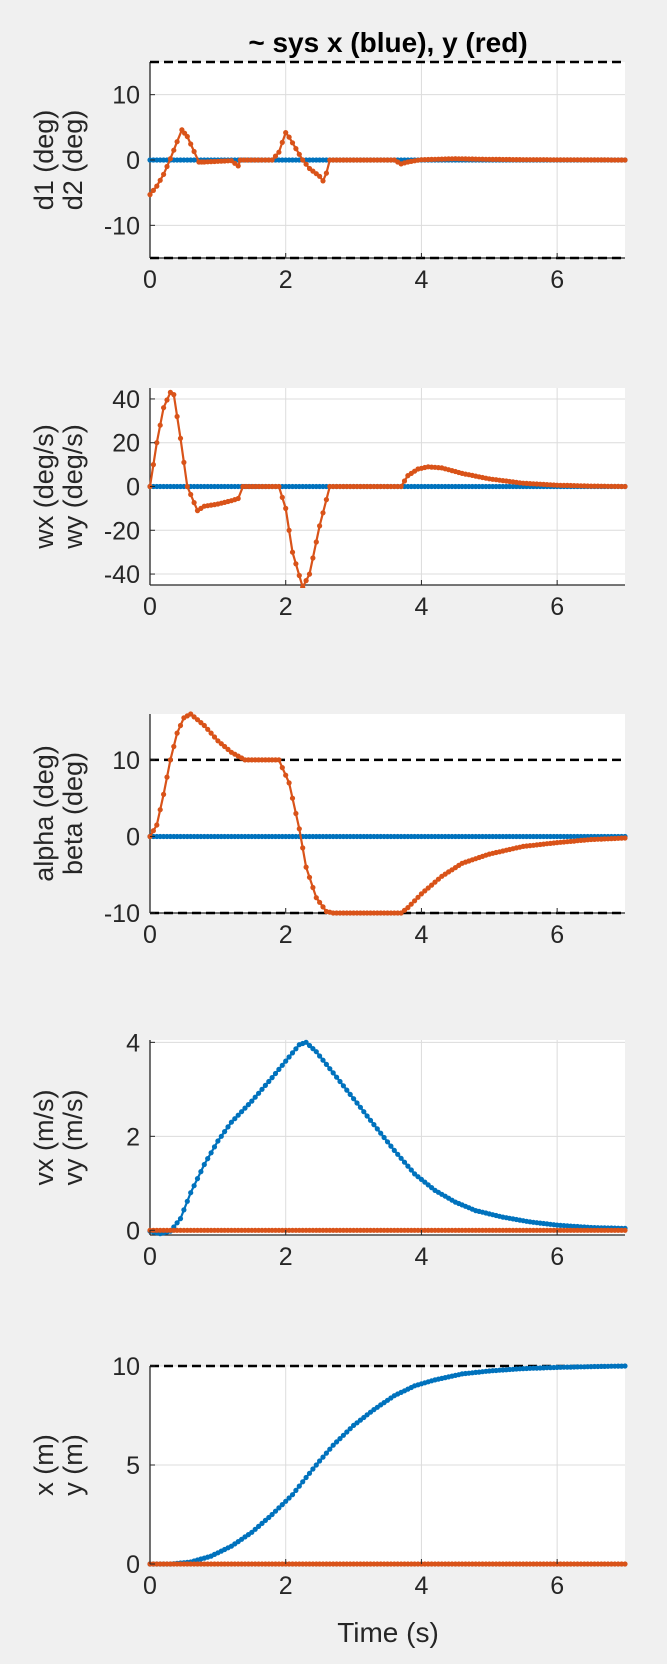 The height and width of the screenshot is (1664, 667). Describe the element at coordinates (387, 1137) in the screenshot. I see `axes-background` at that location.